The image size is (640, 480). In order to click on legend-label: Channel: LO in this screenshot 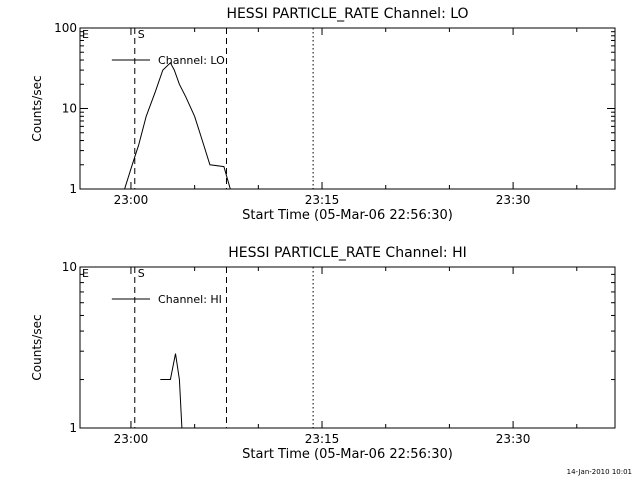, I will do `click(191, 60)`.